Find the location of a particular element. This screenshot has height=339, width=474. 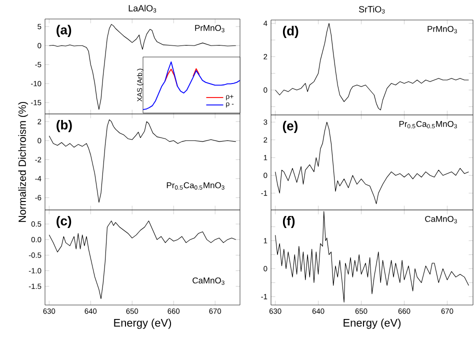

annotation: (c) is located at coordinates (64, 222).